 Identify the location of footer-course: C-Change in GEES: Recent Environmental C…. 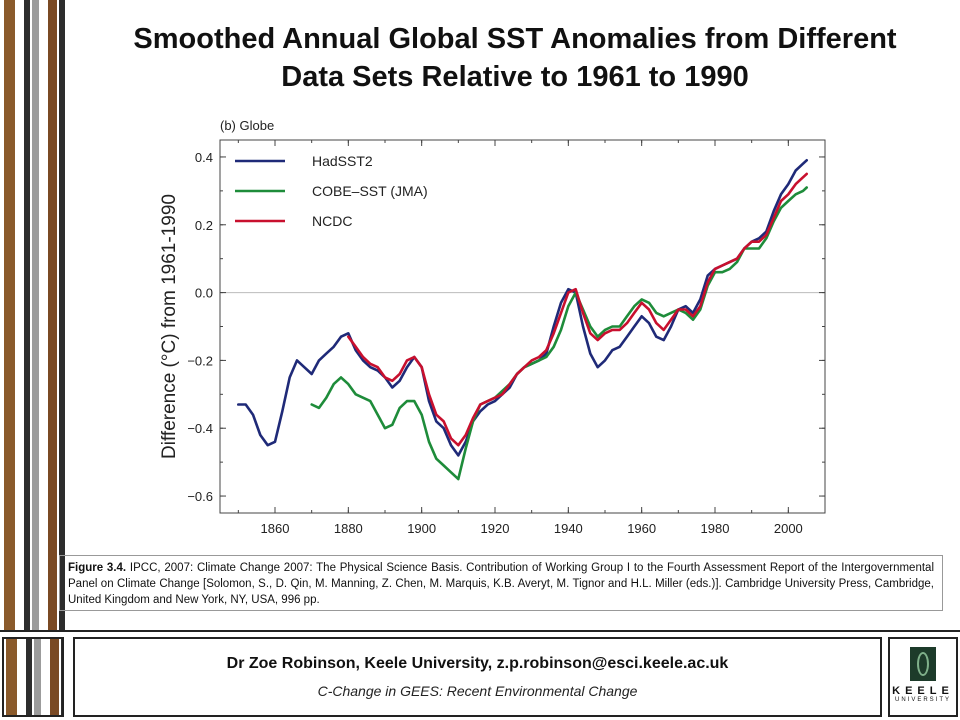
(477, 691).